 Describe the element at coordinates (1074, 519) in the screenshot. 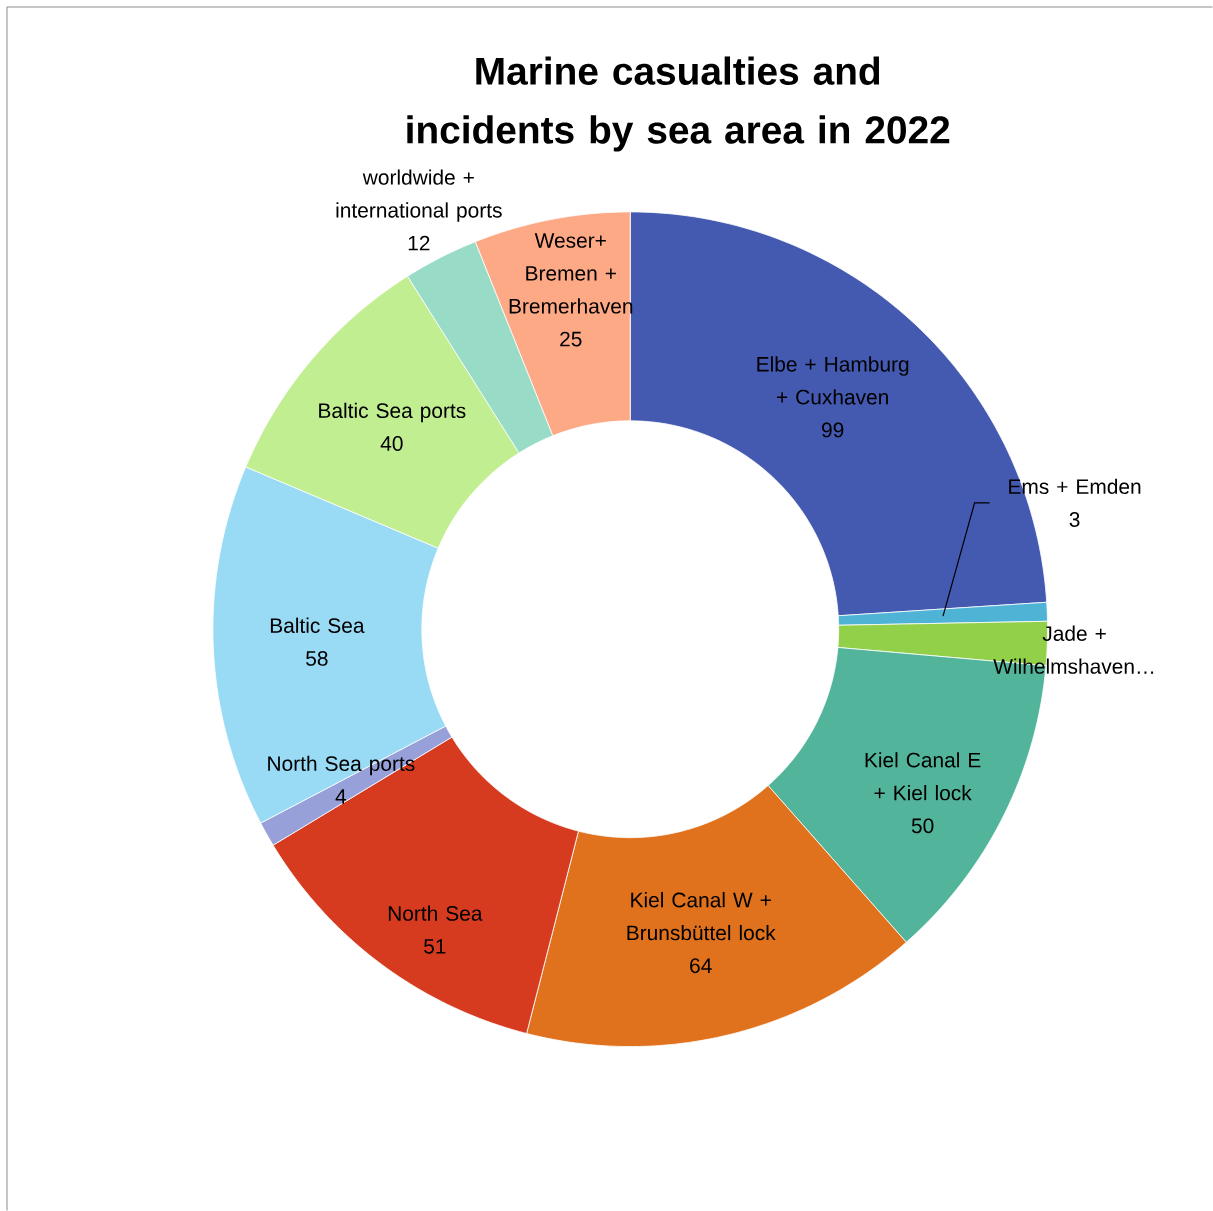

I see `data-label: 3` at that location.